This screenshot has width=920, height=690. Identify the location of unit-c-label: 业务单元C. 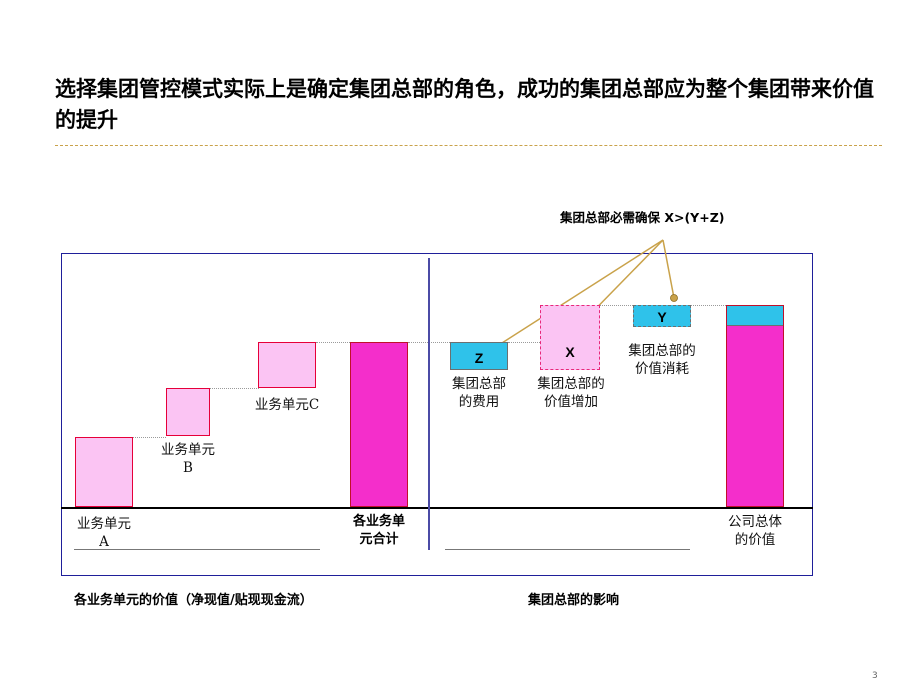
(287, 405).